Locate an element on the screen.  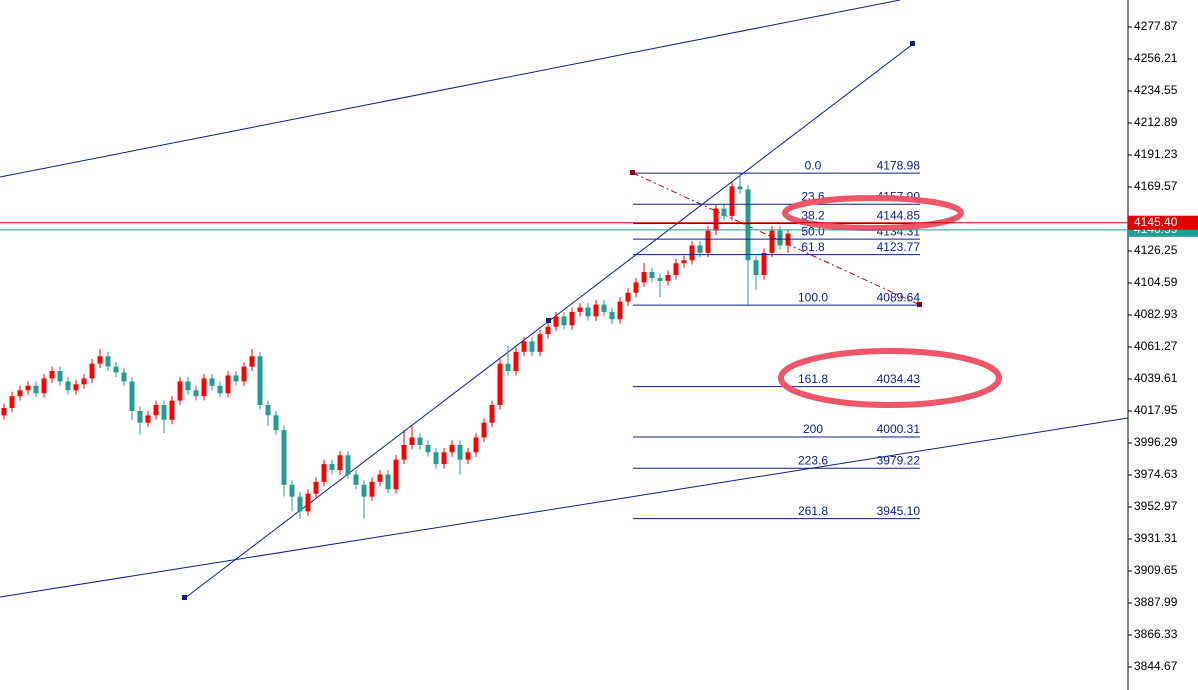
y-tick-label: 4234.55 is located at coordinates (1156, 90).